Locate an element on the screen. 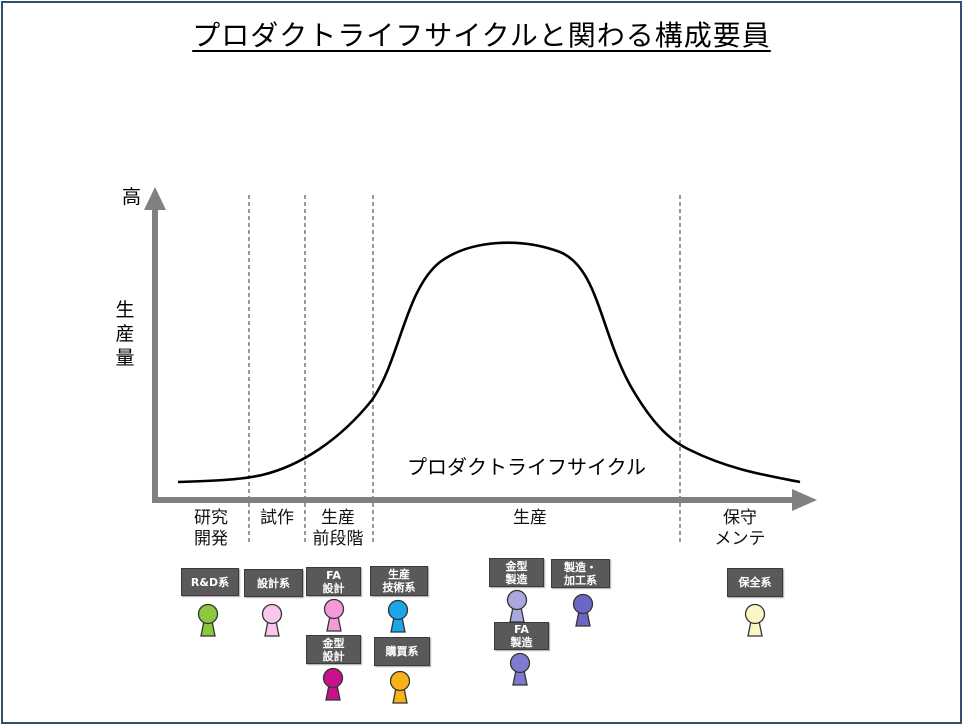  role-tag-design: 設計系 is located at coordinates (273, 583).